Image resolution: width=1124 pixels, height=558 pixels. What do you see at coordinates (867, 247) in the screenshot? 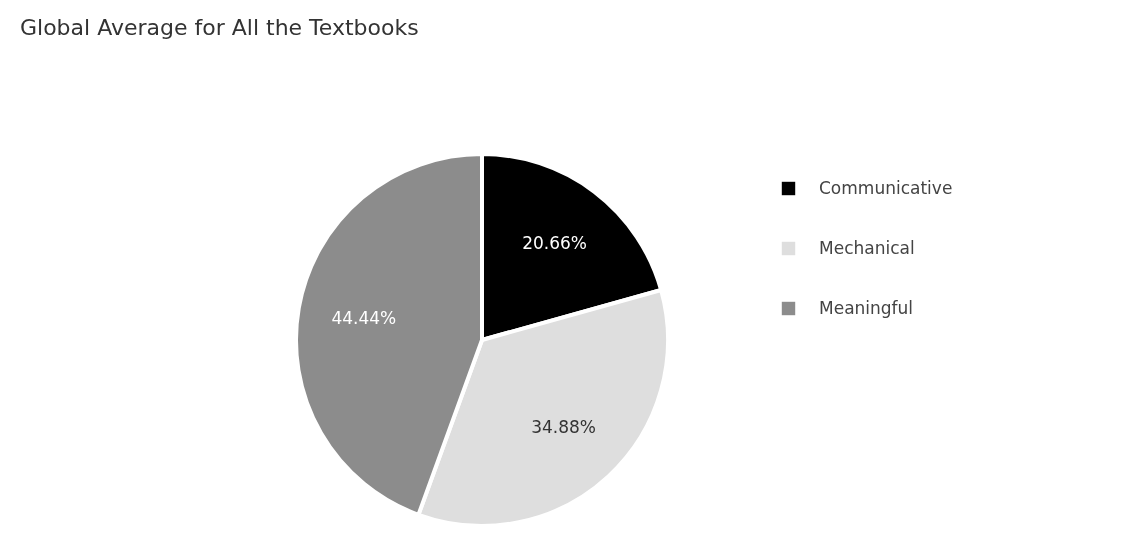
I see `legend-label: Mechanical` at bounding box center [867, 247].